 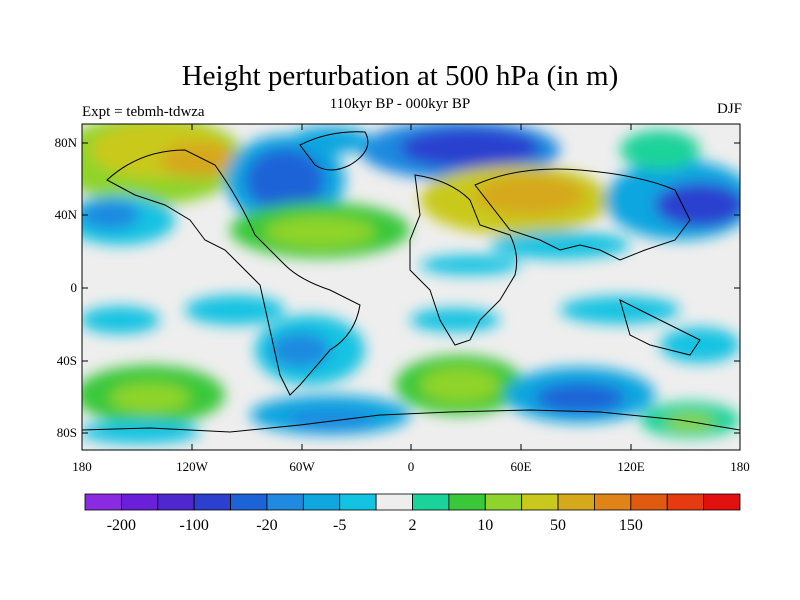 I want to click on lat-tick-label: 80S, so click(x=67, y=432).